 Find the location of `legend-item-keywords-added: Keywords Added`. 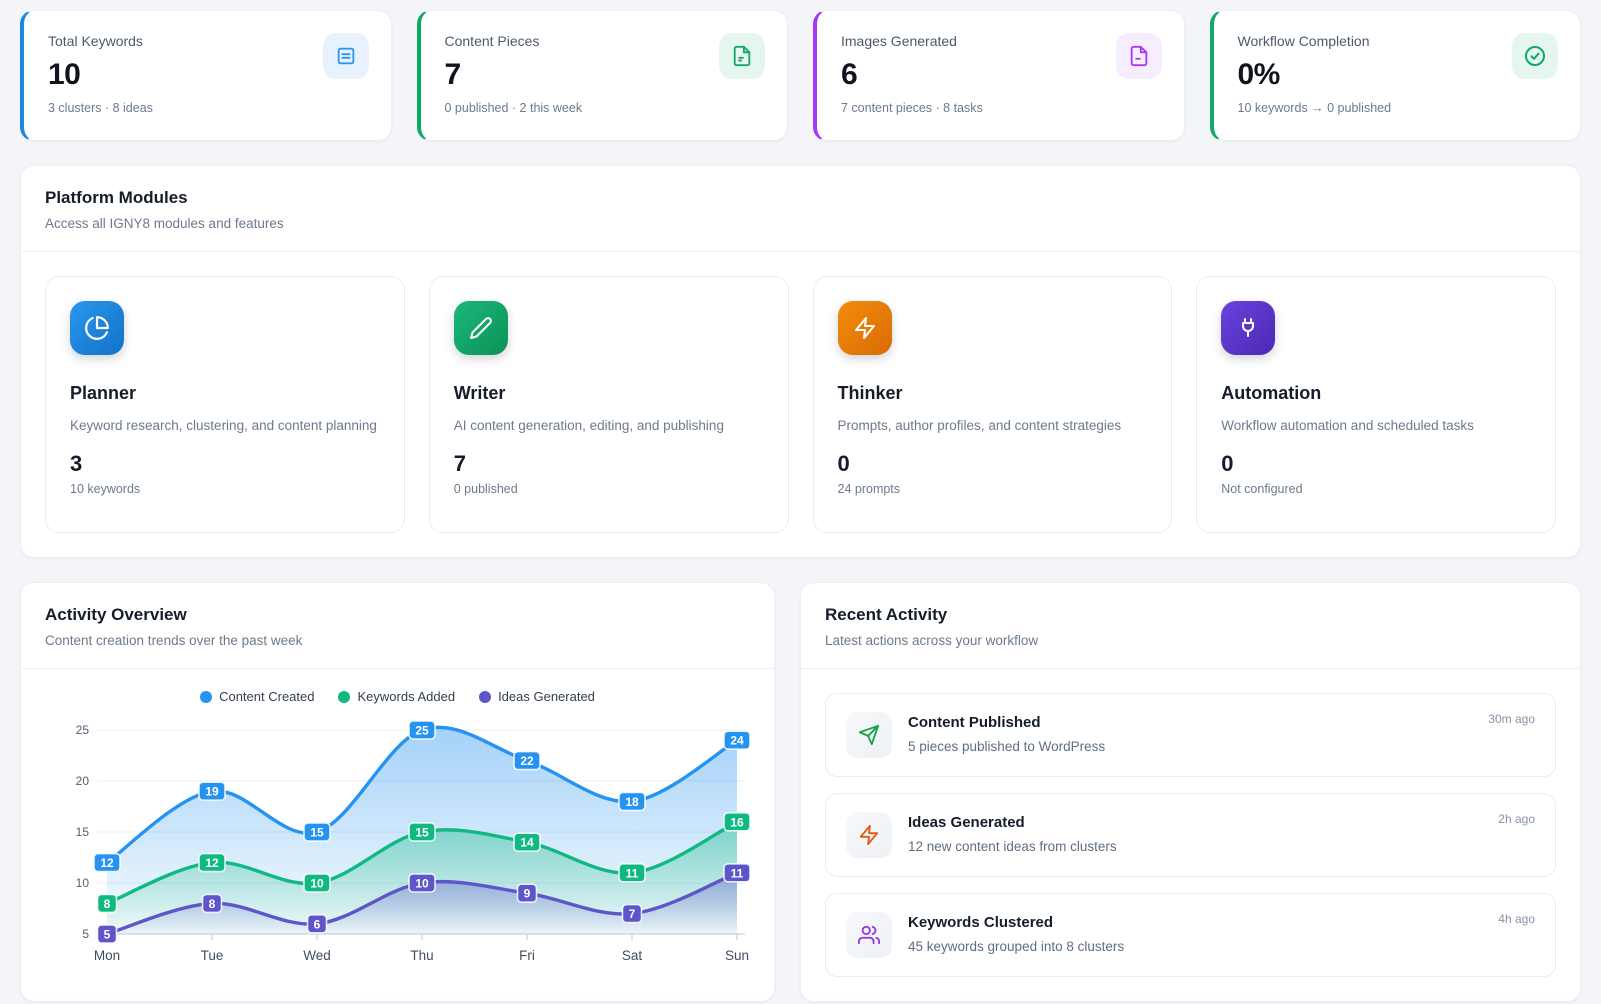

legend-item-keywords-added: Keywords Added is located at coordinates (396, 696).